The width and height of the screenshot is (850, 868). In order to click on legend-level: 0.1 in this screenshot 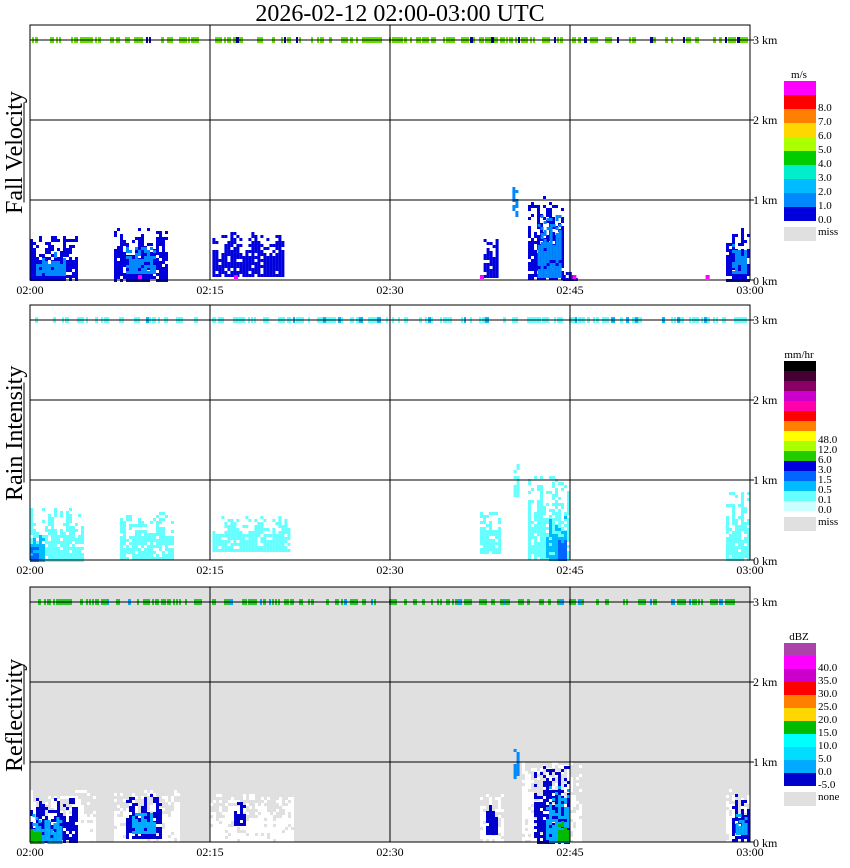, I will do `click(825, 500)`.